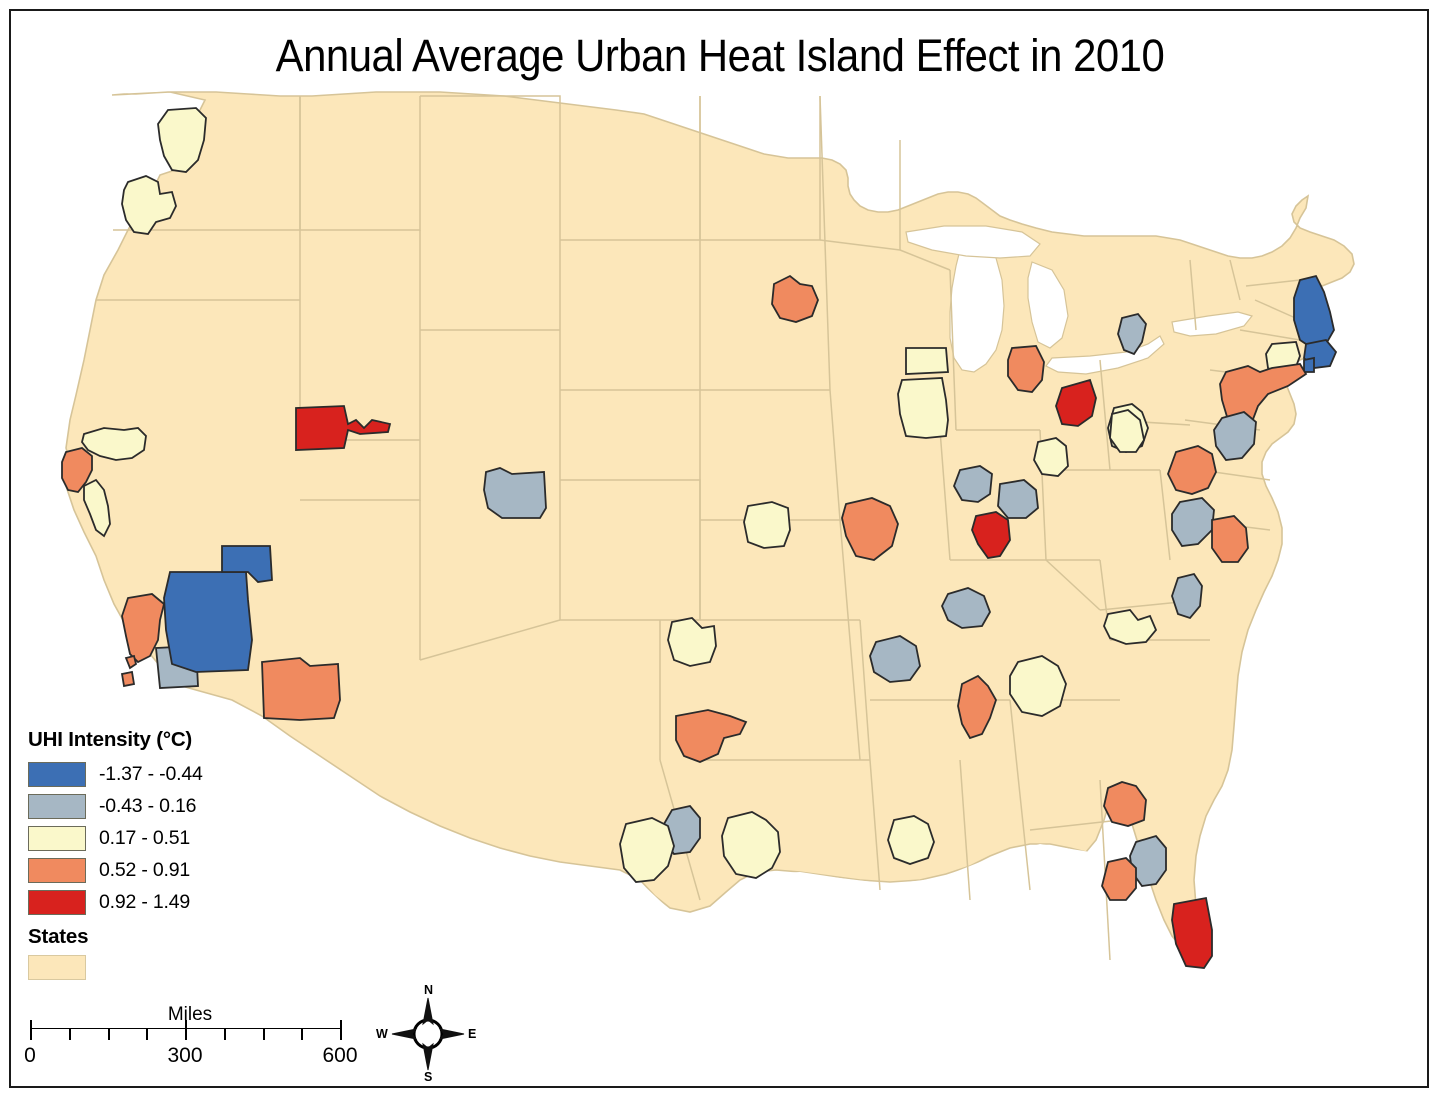 The height and width of the screenshot is (1099, 1440). Describe the element at coordinates (472, 1034) in the screenshot. I see `compass-label-east: E` at that location.